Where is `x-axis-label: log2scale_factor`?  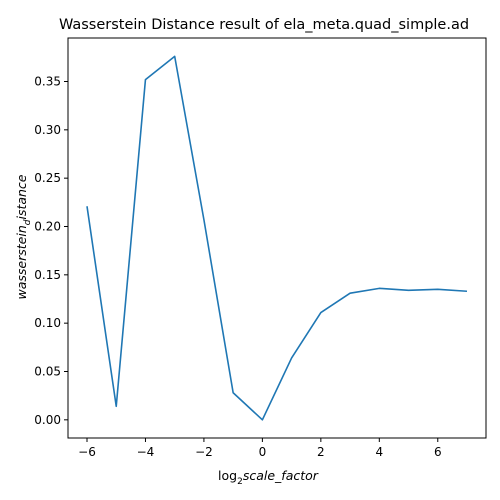
x-axis-label: log2scale_factor is located at coordinates (268, 477).